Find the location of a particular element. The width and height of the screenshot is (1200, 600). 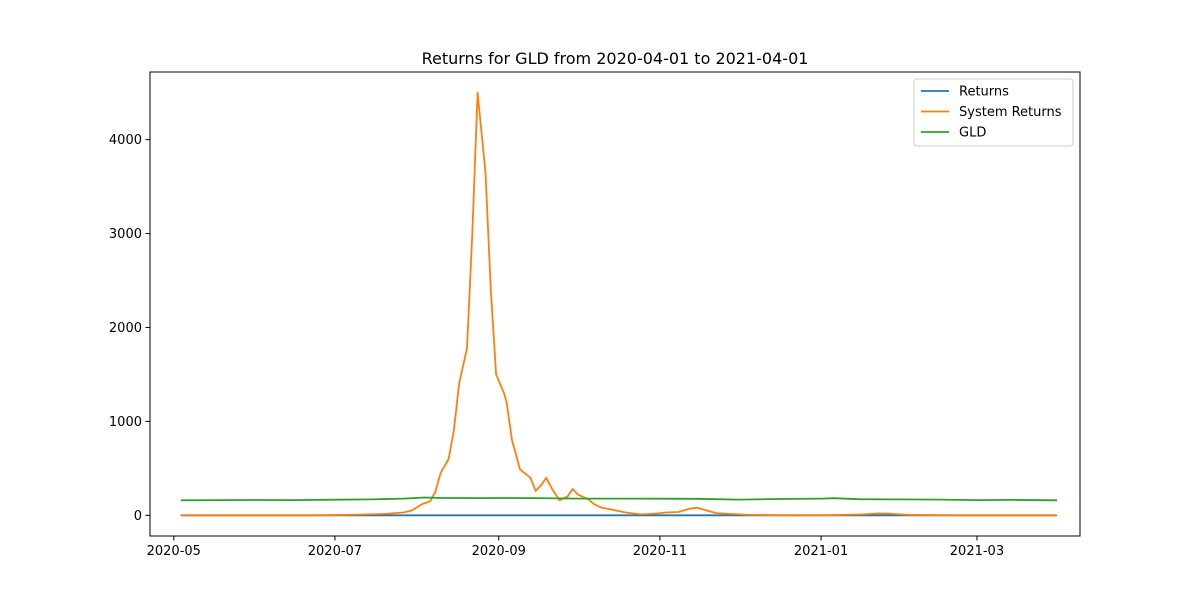

x-tick-label: 2021-01 is located at coordinates (821, 551).